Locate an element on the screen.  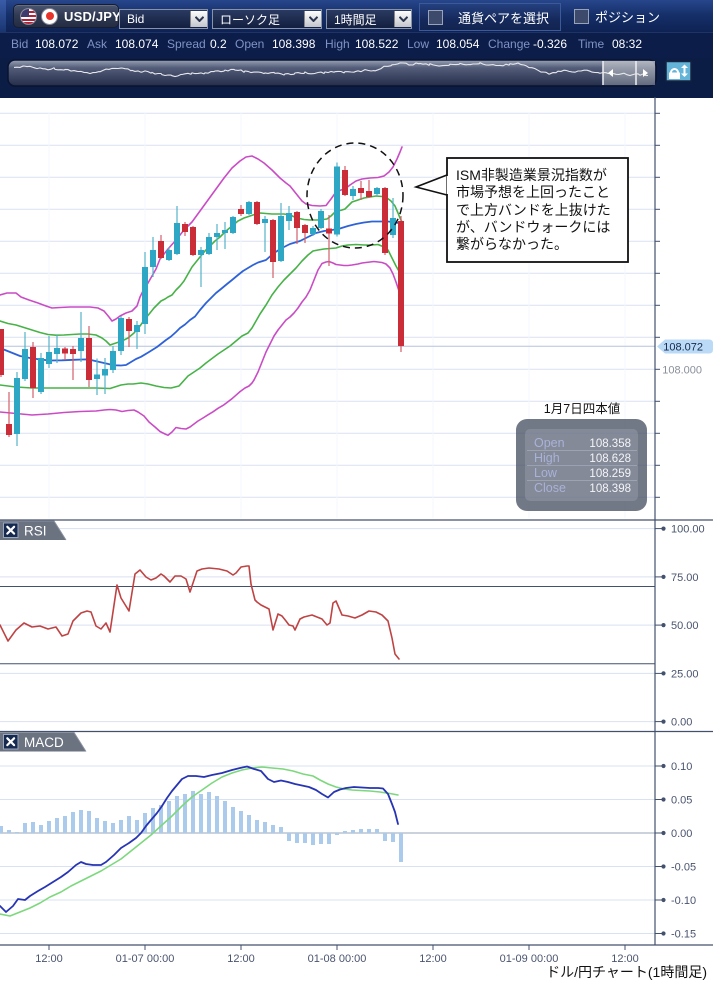
svg-text: 108.628 is located at coordinates (610, 459).